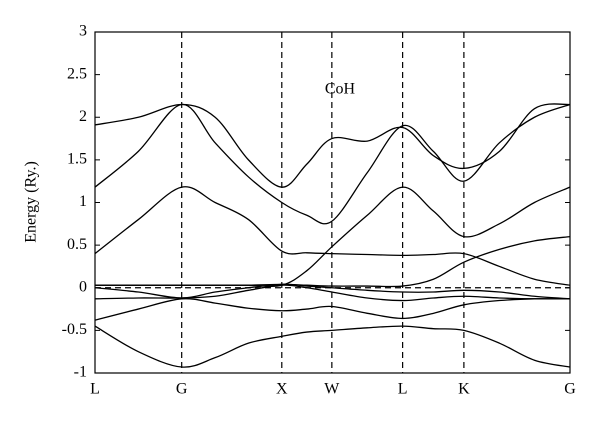  Describe the element at coordinates (77, 159) in the screenshot. I see `y-tick-label: 1.5` at that location.